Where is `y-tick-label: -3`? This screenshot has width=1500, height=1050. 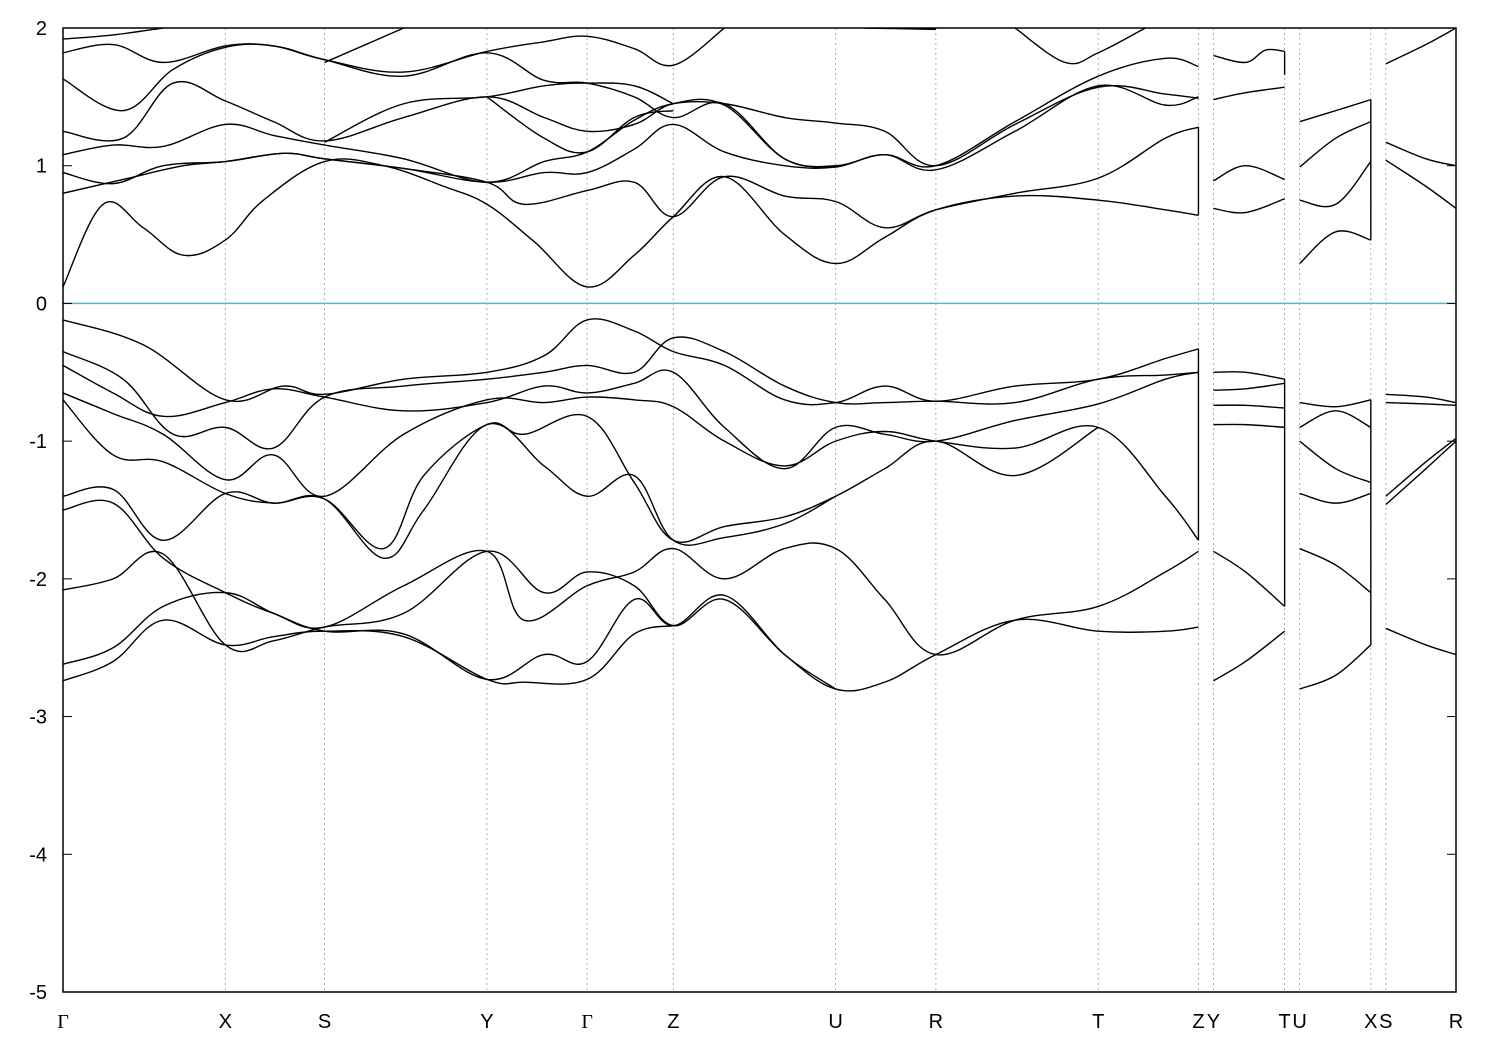 y-tick-label: -3 is located at coordinates (38, 718).